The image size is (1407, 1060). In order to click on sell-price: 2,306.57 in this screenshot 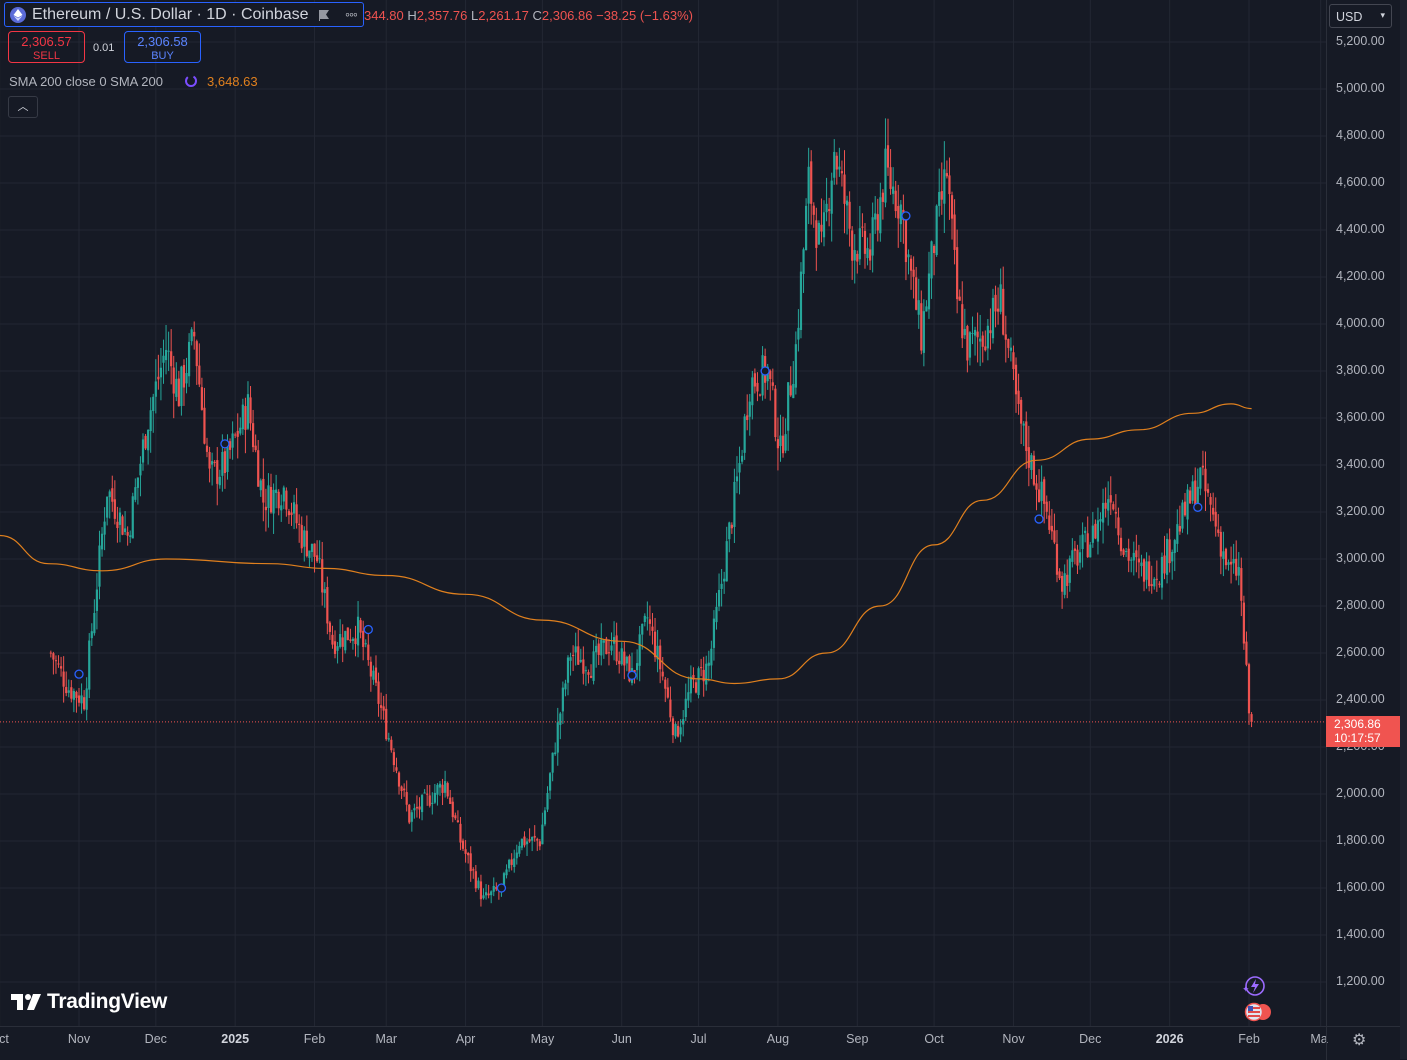, I will do `click(46, 41)`.